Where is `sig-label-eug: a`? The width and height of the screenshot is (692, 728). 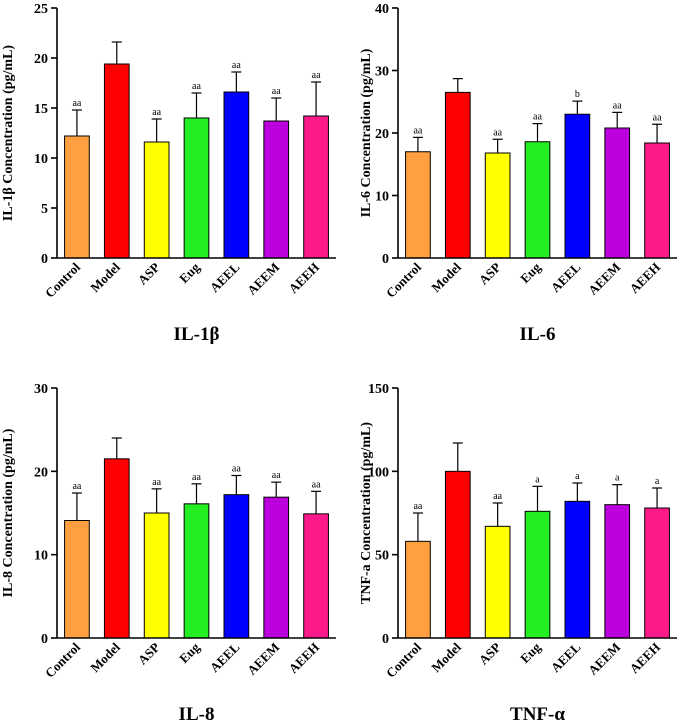
sig-label-eug: a is located at coordinates (537, 479).